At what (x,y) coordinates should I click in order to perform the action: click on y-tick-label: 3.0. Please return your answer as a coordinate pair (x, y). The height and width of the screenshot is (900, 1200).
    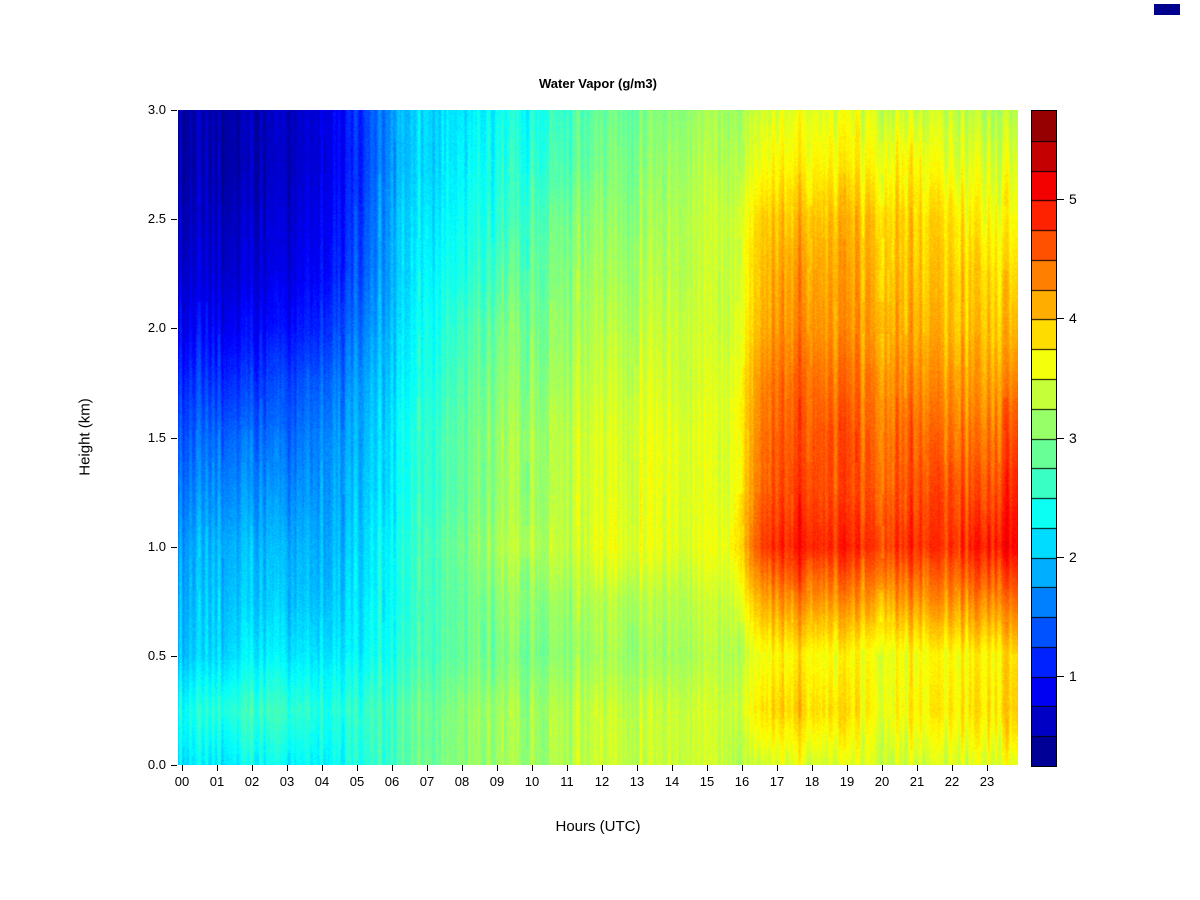
    Looking at the image, I should click on (156, 109).